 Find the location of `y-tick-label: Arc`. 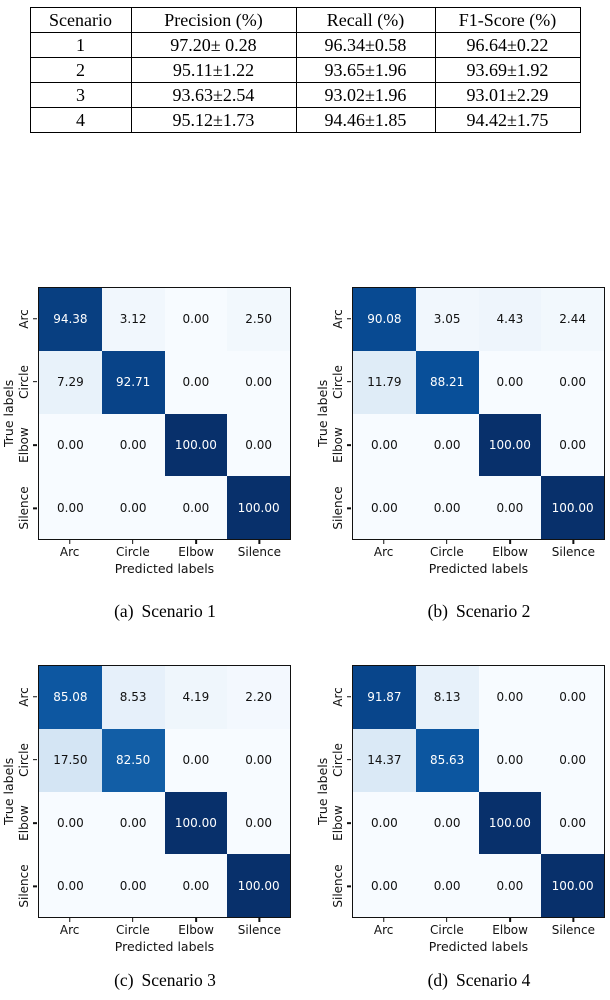

y-tick-label: Arc is located at coordinates (338, 696).